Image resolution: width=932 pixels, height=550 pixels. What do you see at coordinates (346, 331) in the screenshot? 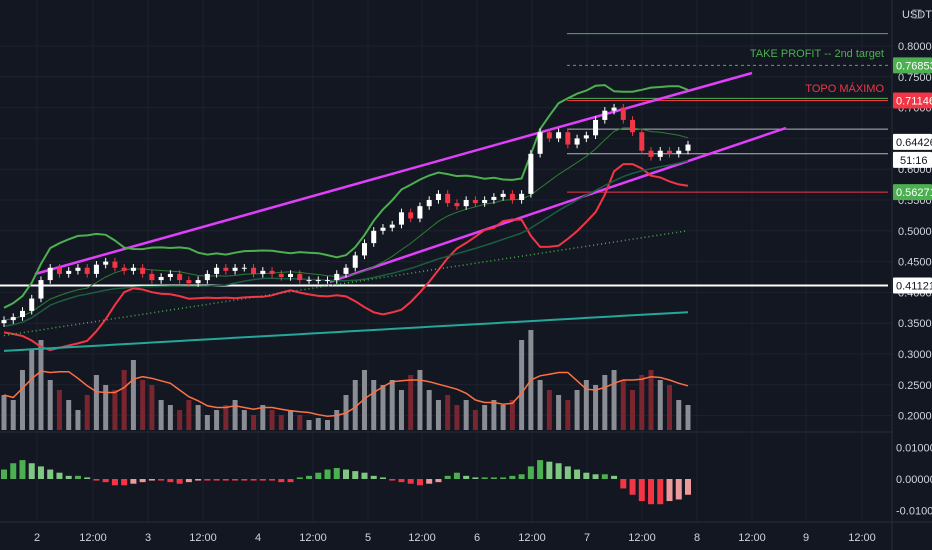
I see `long-moving-average` at bounding box center [346, 331].